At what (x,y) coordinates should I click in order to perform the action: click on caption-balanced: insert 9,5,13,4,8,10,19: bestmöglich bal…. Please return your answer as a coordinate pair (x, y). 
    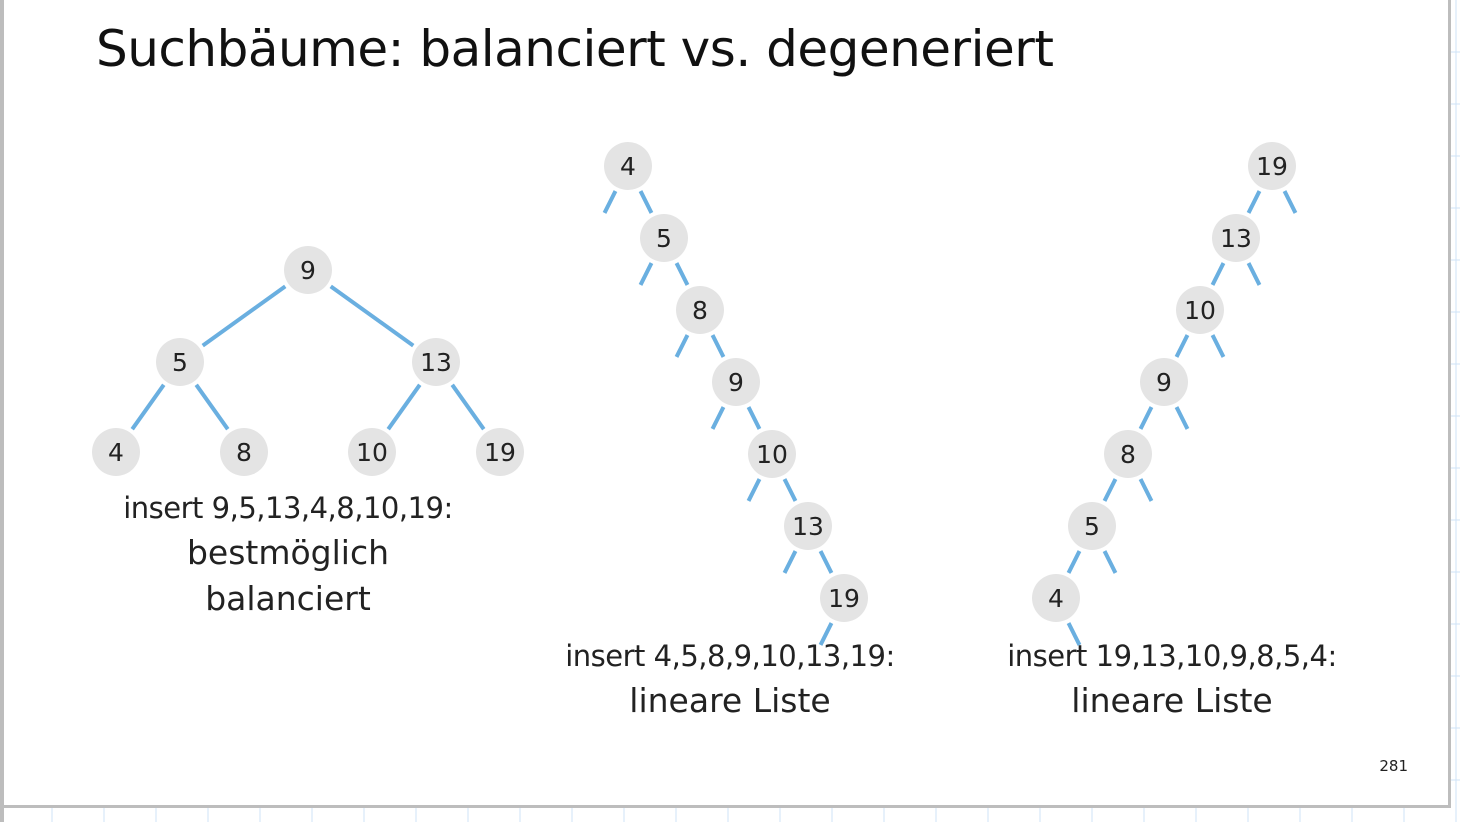
    Looking at the image, I should click on (288, 554).